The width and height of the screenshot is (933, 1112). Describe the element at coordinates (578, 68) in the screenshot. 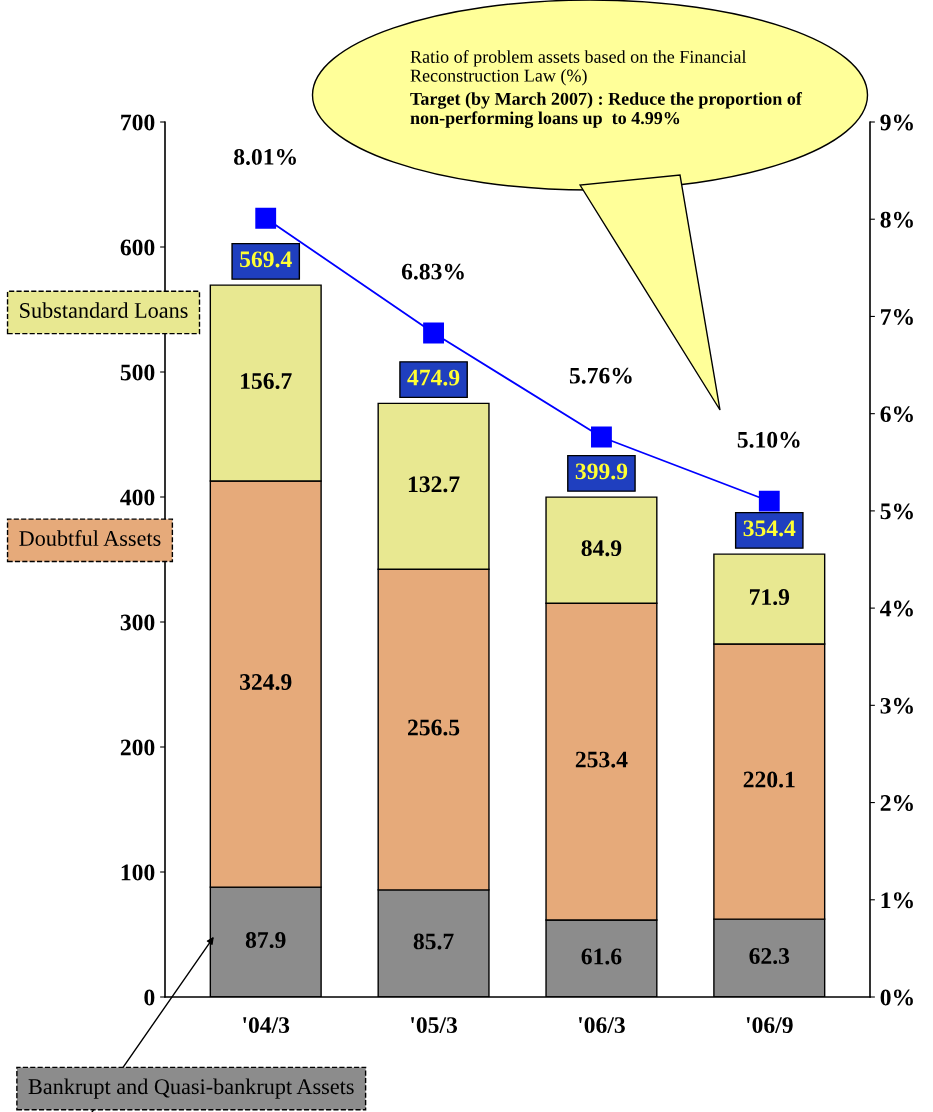

I see `text: Ratio of problem assets based on the Financial Reconstruction Law (%)` at that location.